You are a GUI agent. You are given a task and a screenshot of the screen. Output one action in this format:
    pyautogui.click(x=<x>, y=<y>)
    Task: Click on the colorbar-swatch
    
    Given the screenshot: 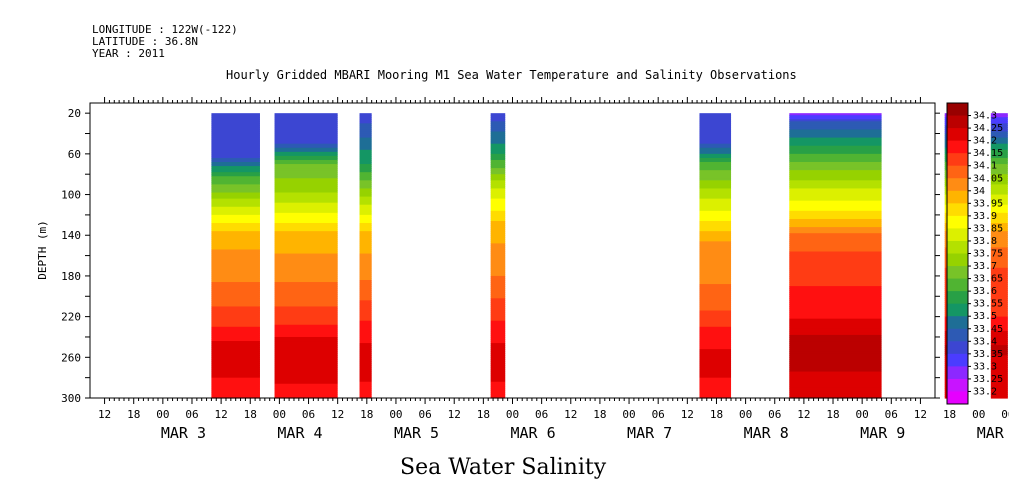 What is the action you would take?
    pyautogui.click(x=957, y=310)
    